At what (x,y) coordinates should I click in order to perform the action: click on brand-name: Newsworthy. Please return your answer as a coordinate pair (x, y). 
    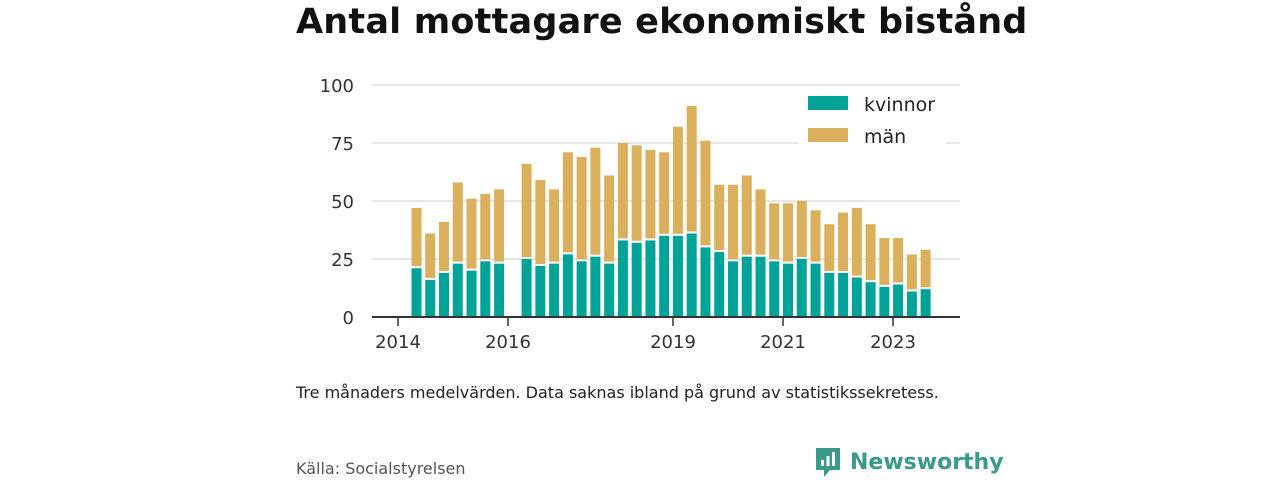
    Looking at the image, I should click on (927, 462).